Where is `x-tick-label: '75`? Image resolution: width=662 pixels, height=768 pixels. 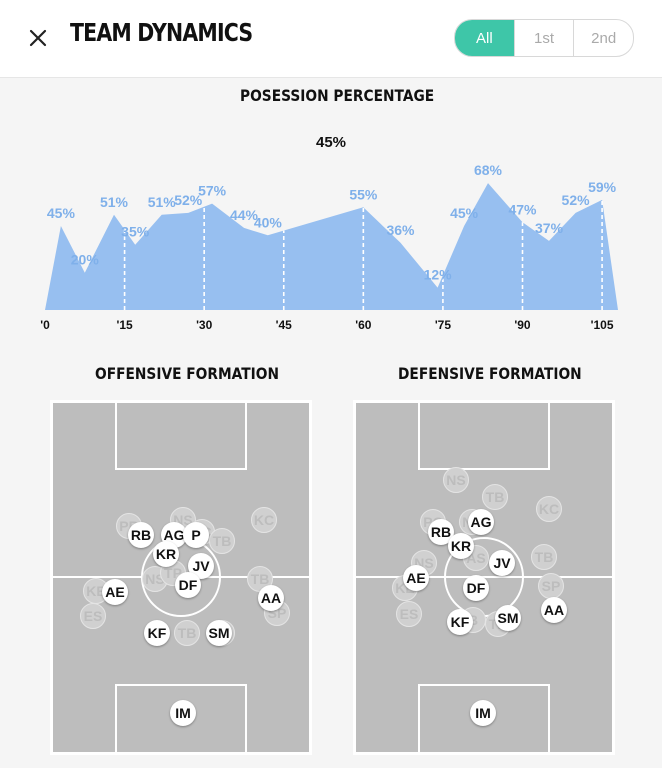 x-tick-label: '75 is located at coordinates (443, 325).